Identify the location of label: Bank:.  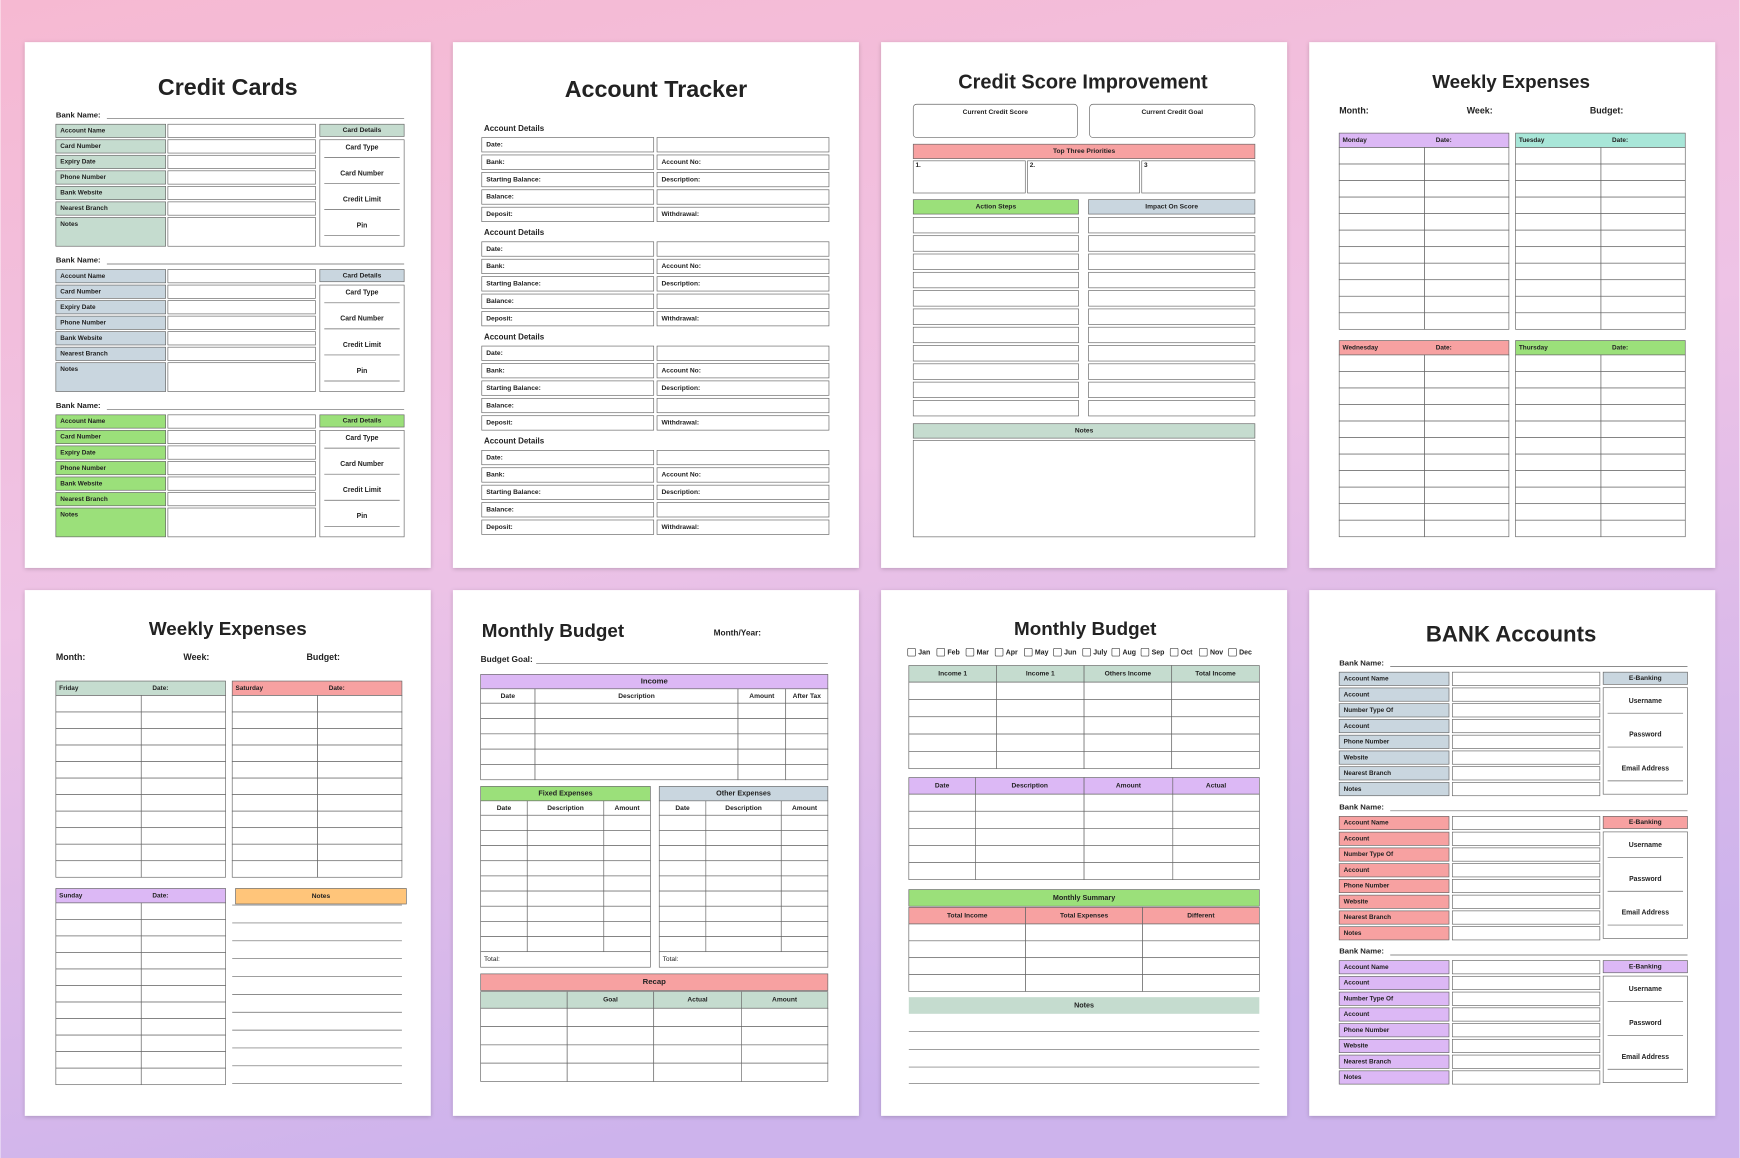
(495, 370).